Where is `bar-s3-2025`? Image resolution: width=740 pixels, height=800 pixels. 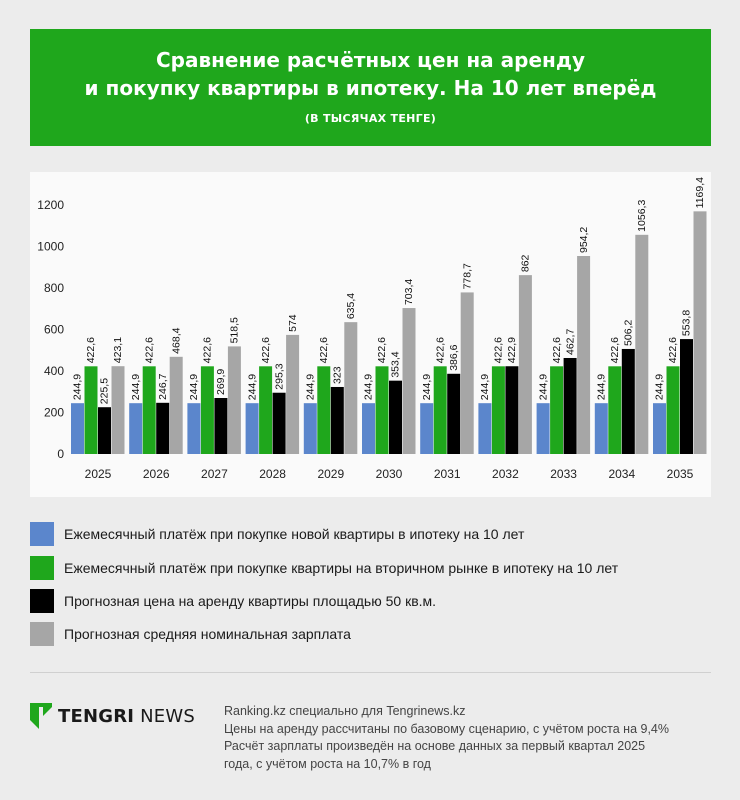 bar-s3-2025 is located at coordinates (118, 410).